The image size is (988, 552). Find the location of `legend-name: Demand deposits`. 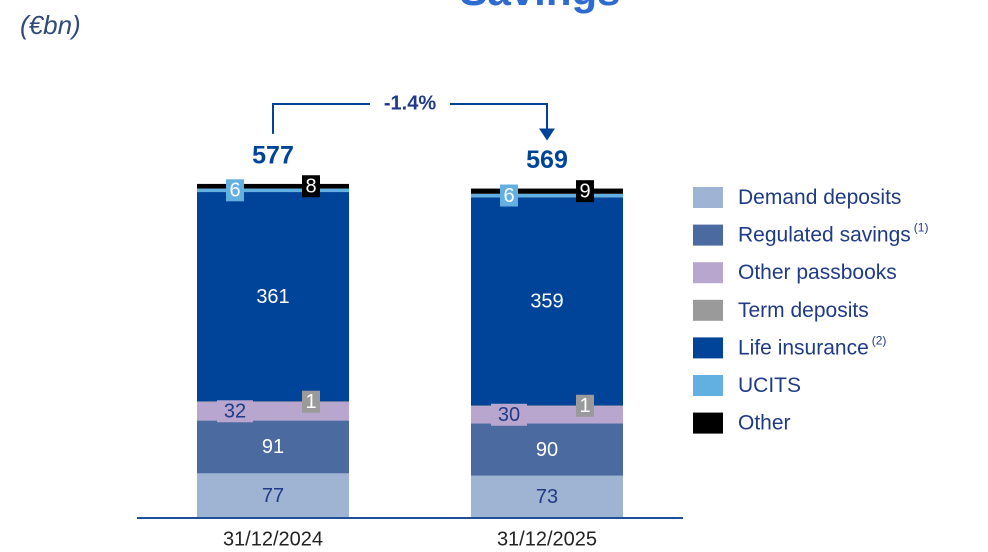

legend-name: Demand deposits is located at coordinates (819, 197).